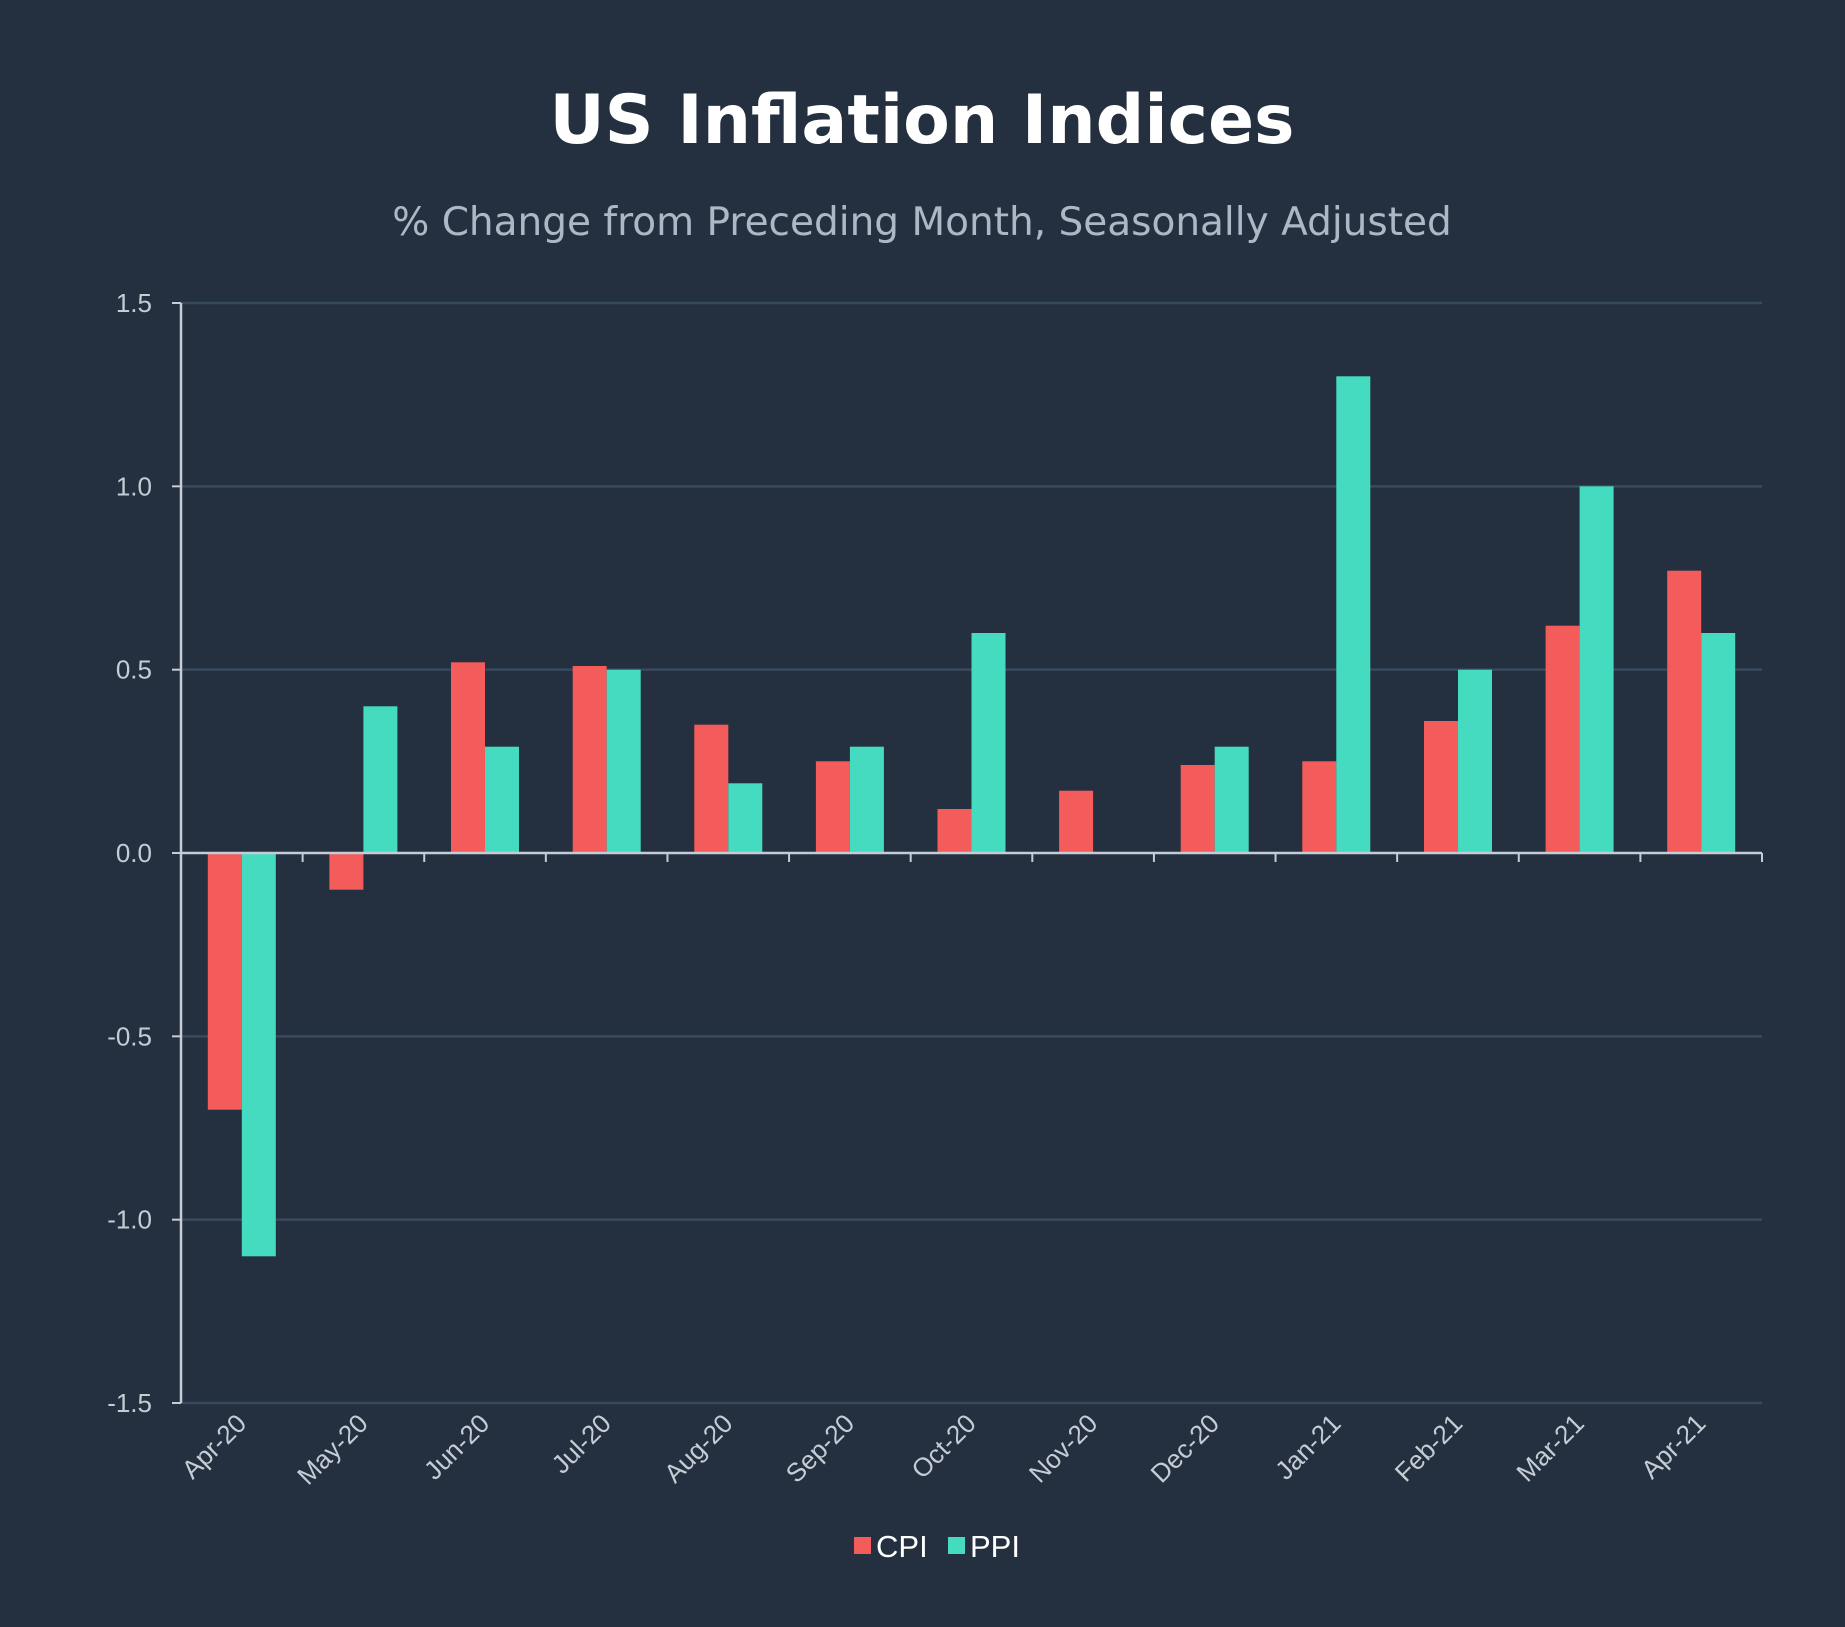 The height and width of the screenshot is (1627, 1845). Describe the element at coordinates (921, 120) in the screenshot. I see `chart-title: US Inflation Indices` at that location.